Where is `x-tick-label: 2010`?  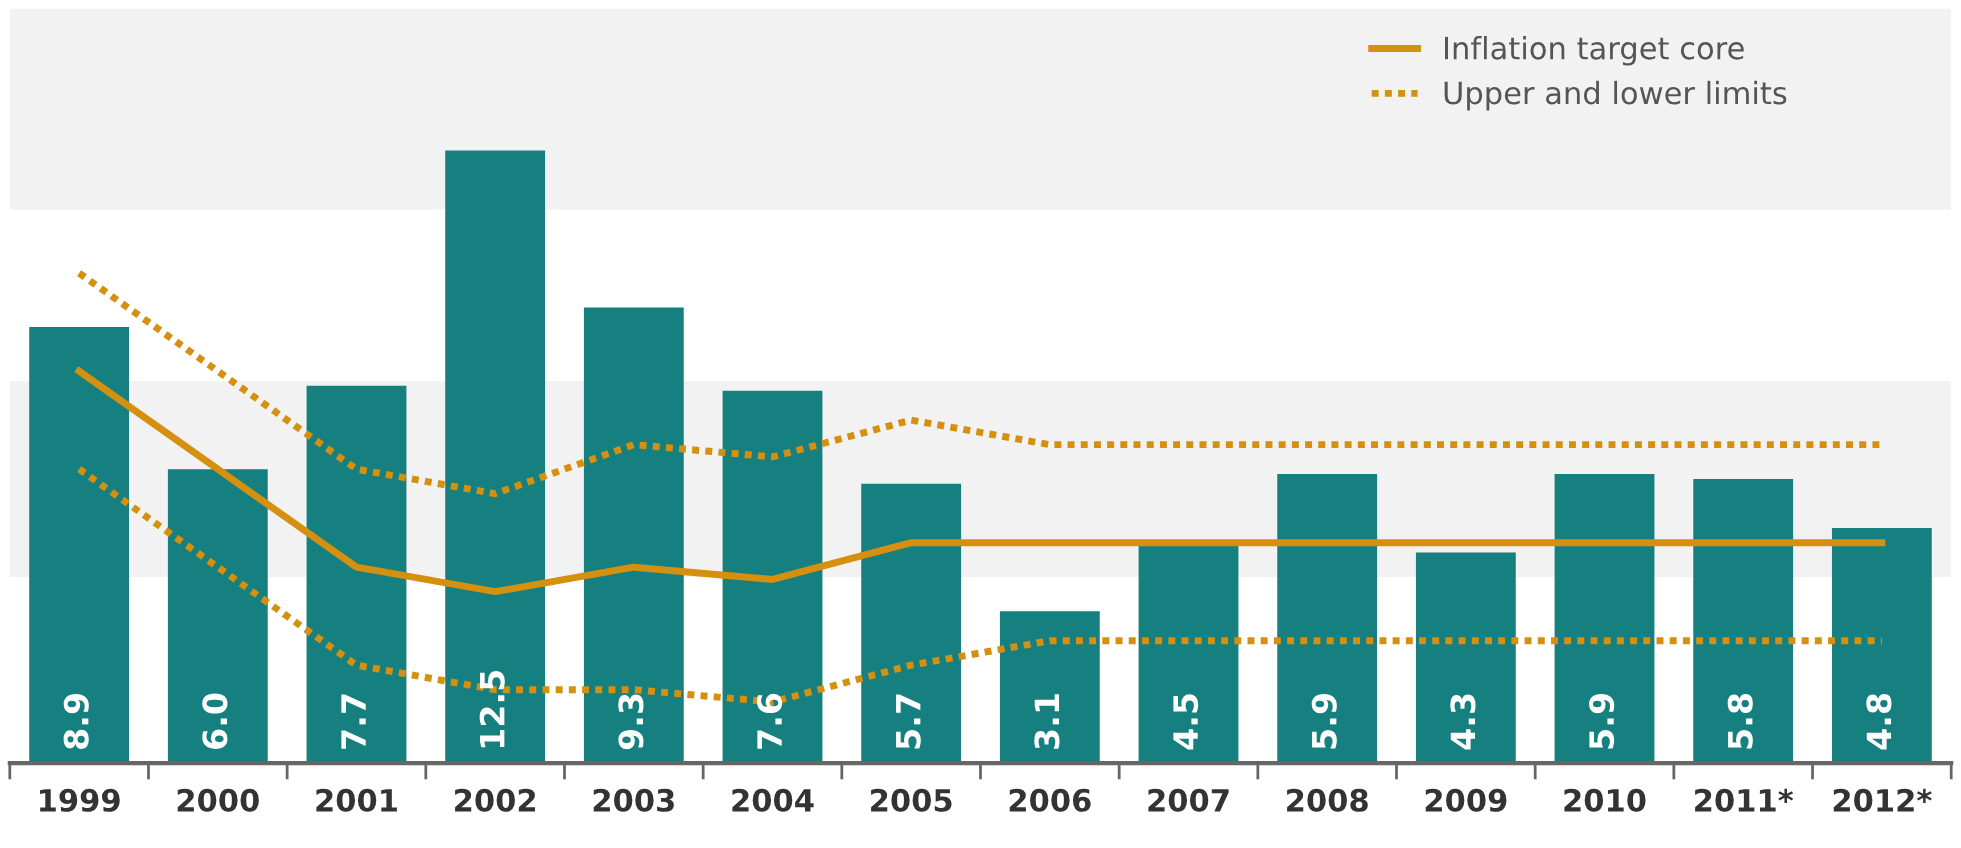 x-tick-label: 2010 is located at coordinates (1605, 800).